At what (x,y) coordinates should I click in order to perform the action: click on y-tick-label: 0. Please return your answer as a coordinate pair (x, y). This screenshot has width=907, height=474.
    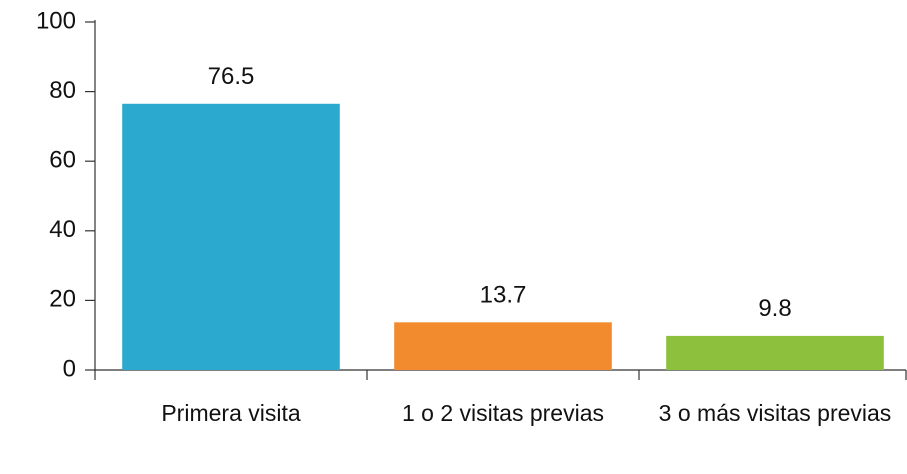
    Looking at the image, I should click on (69, 368).